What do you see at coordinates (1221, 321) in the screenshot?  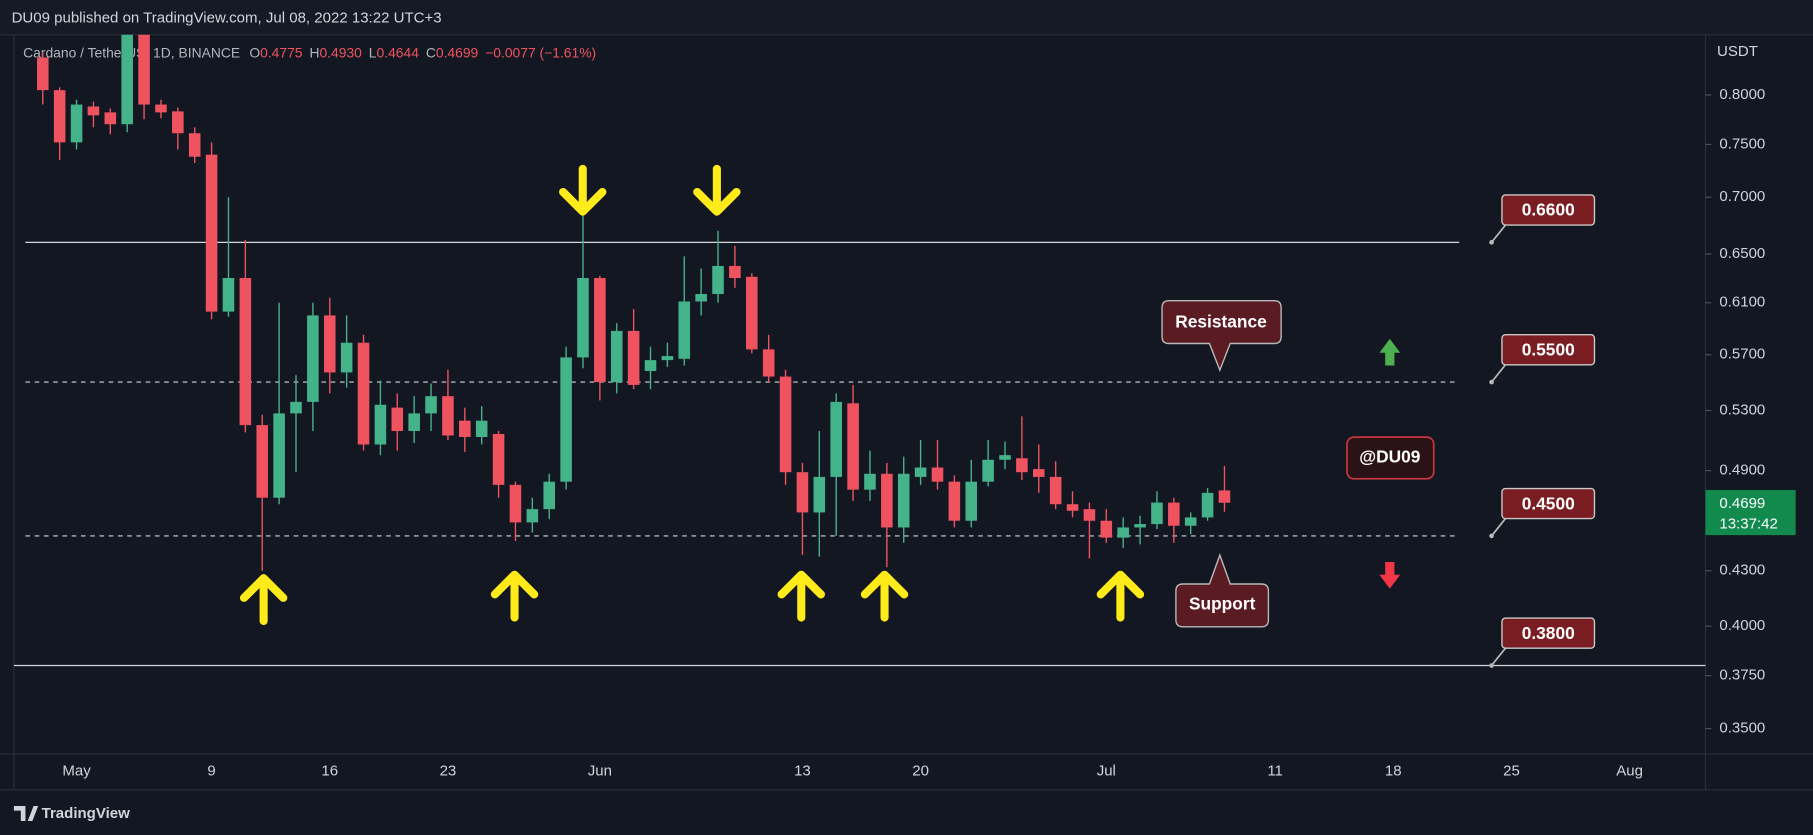 I see `callout-text: Resistance` at bounding box center [1221, 321].